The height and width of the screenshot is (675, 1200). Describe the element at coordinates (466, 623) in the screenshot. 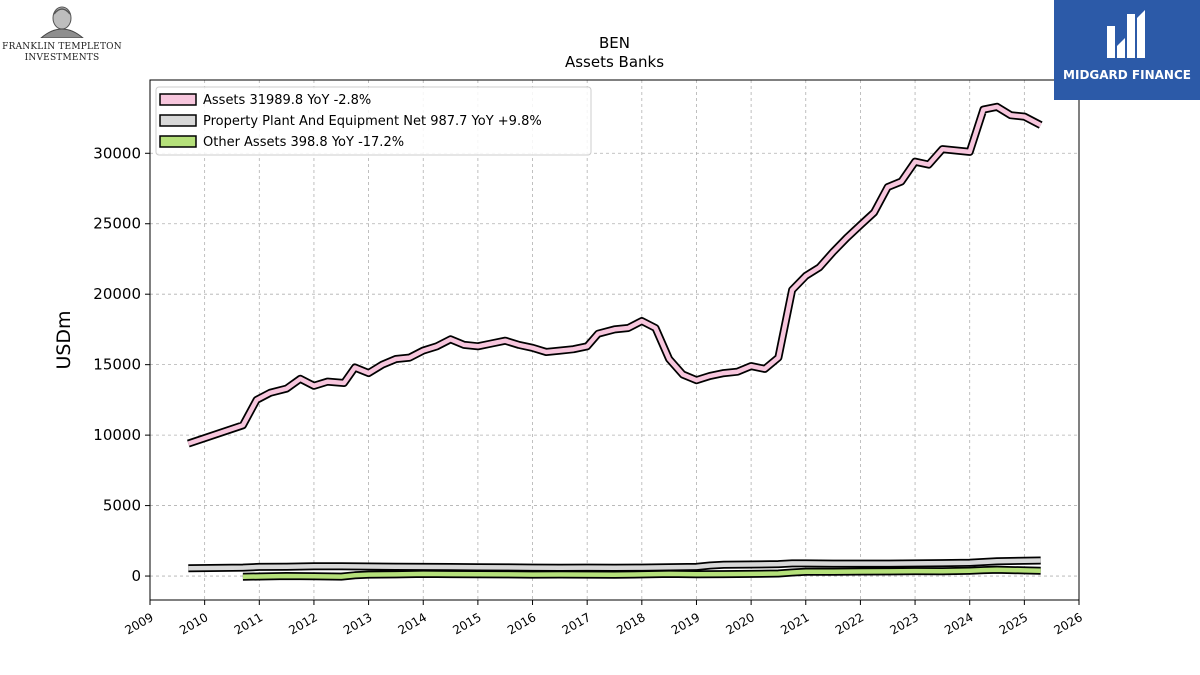

I see `x-tick-label: 2015` at that location.